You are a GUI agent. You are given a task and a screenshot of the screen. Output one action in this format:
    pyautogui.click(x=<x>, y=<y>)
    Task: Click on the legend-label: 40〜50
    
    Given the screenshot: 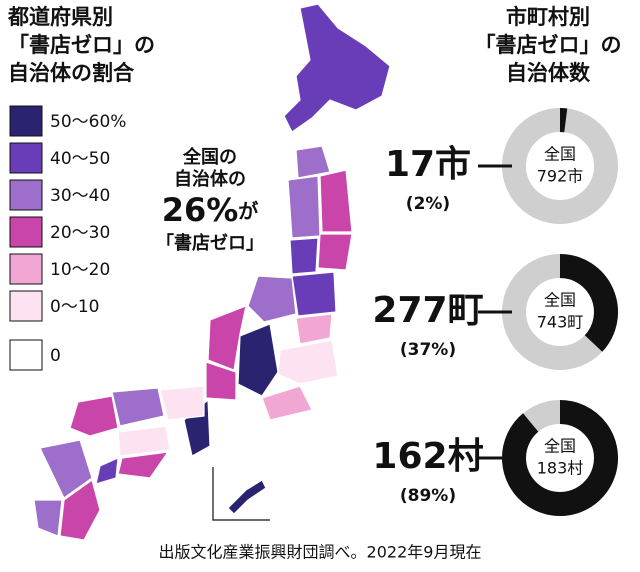 What is the action you would take?
    pyautogui.click(x=80, y=159)
    